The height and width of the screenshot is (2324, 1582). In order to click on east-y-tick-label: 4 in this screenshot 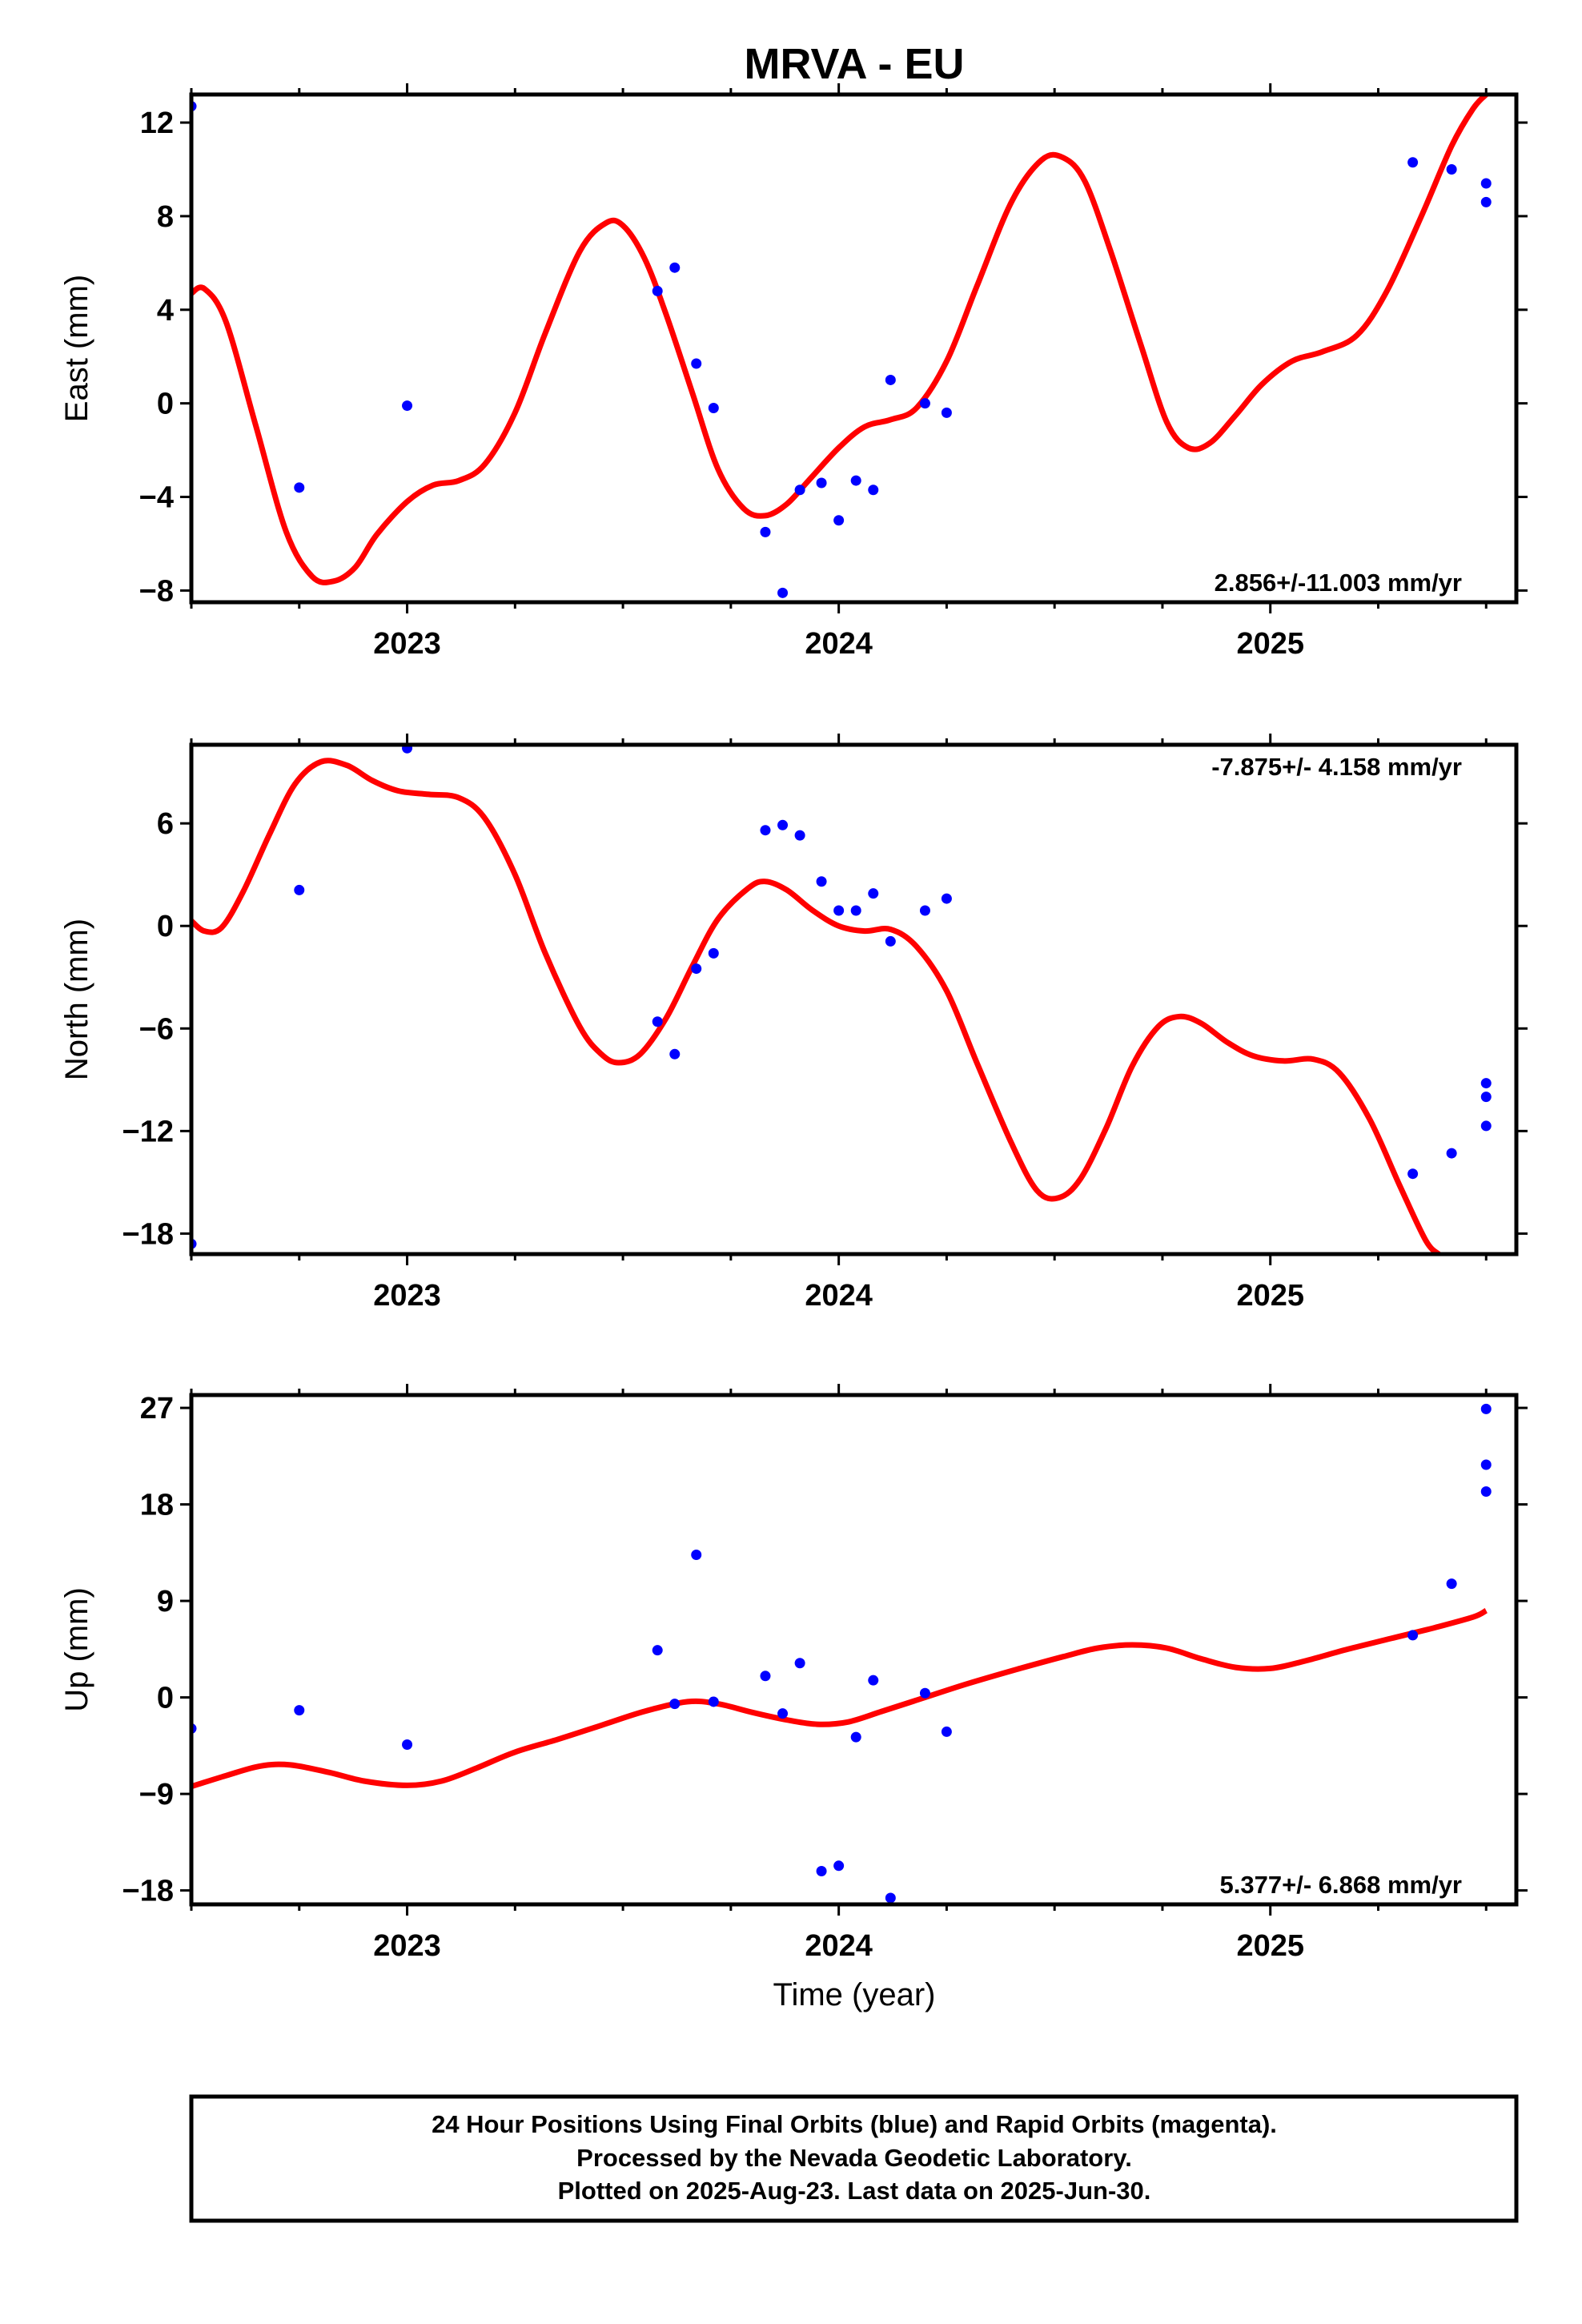, I will do `click(165, 311)`.